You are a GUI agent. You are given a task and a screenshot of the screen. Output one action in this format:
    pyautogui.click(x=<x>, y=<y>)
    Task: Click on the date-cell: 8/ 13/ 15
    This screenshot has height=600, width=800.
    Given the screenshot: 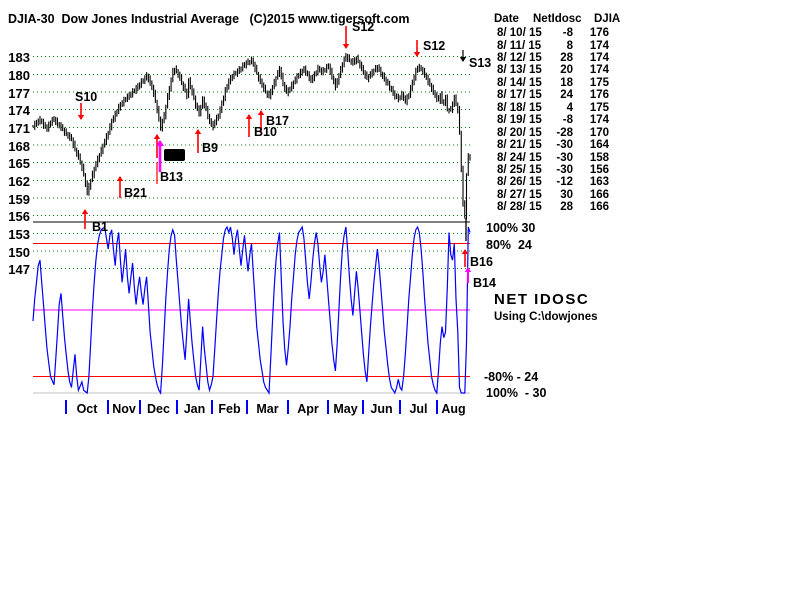 What is the action you would take?
    pyautogui.click(x=519, y=70)
    